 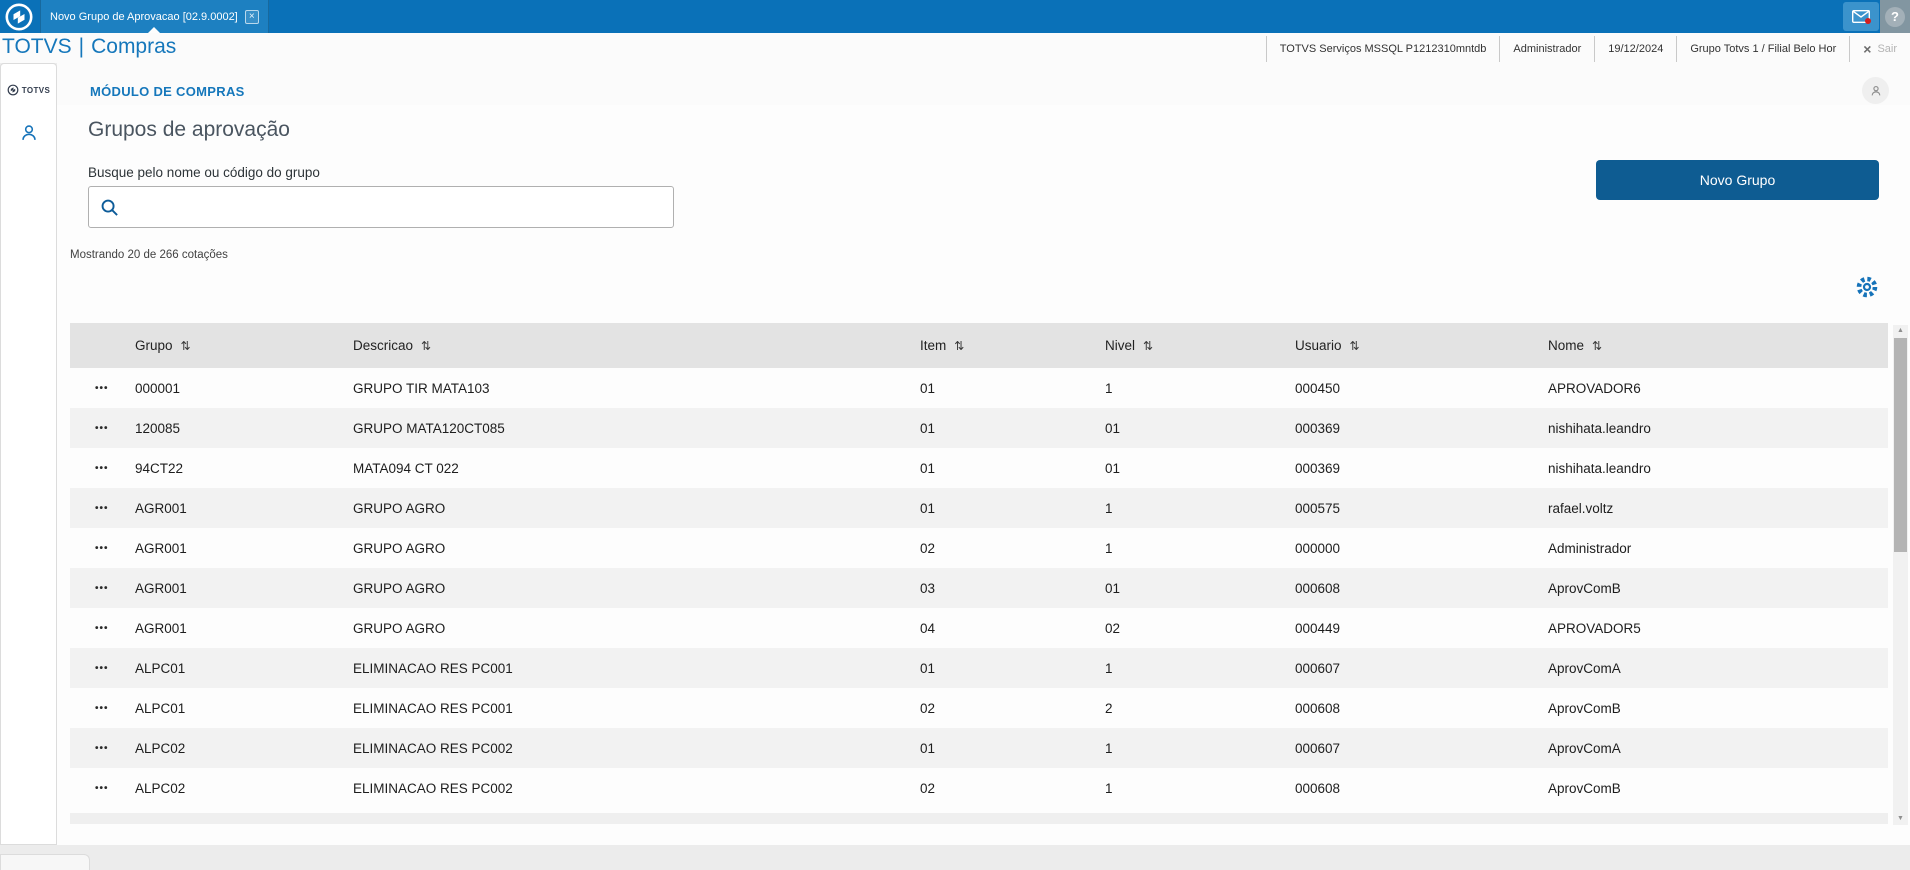 What do you see at coordinates (28, 90) in the screenshot?
I see `sidebar-totvs-logo: TOTVS` at bounding box center [28, 90].